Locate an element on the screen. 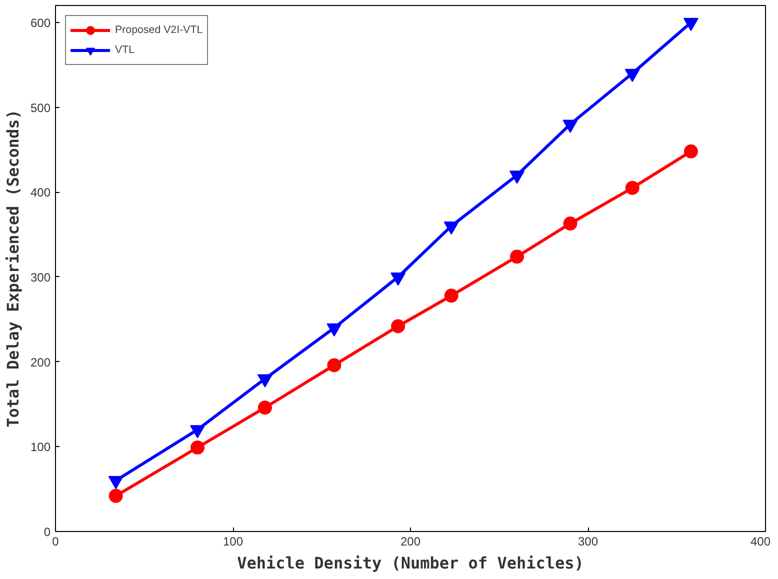 This screenshot has height=579, width=778. x-axis-title: Vehicle Density (Number of Vehicles) is located at coordinates (410, 563).